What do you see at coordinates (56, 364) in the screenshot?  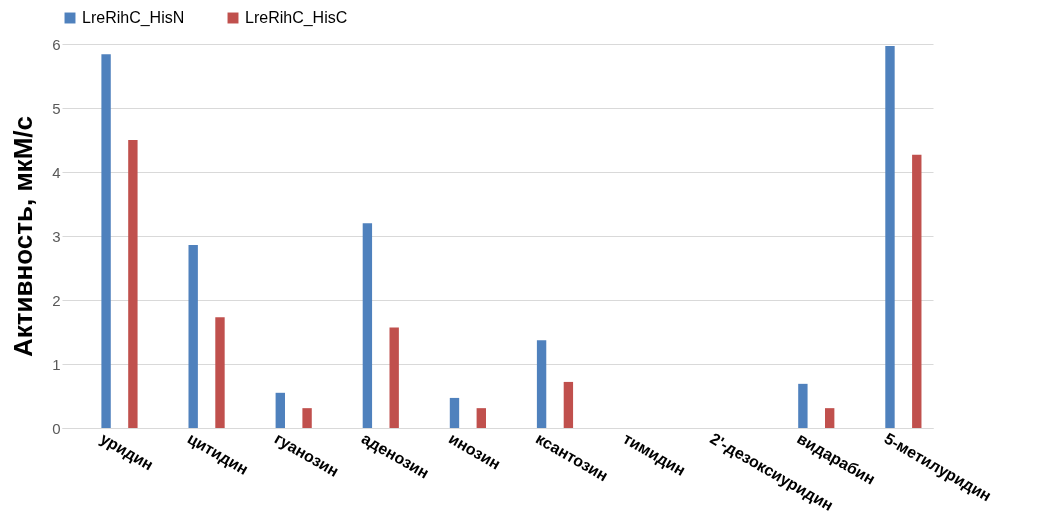 I see `y-tick-label: 1` at bounding box center [56, 364].